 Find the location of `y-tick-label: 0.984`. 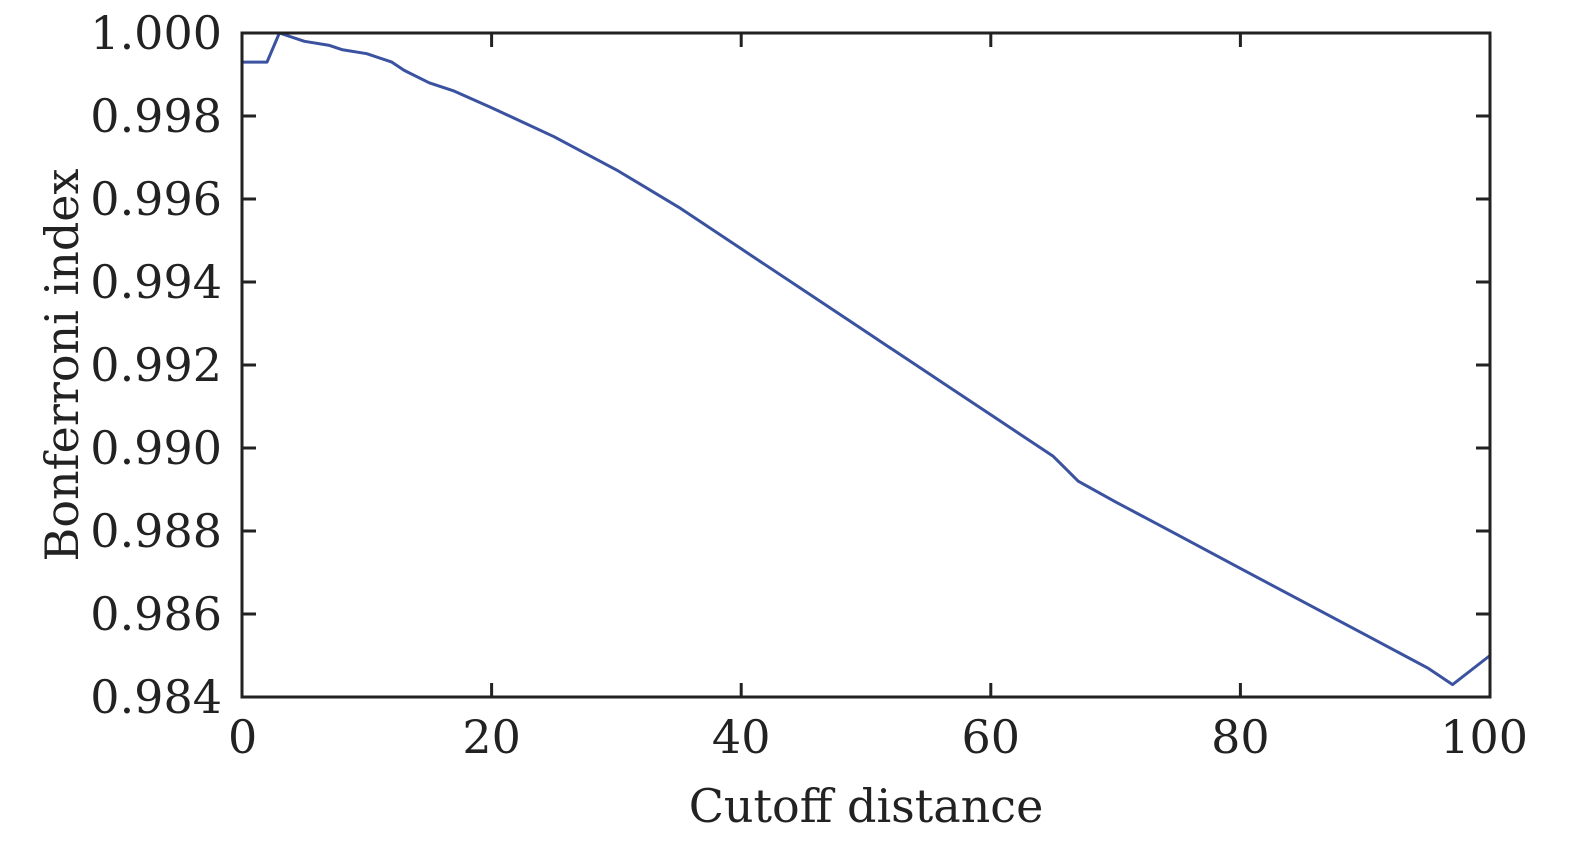

y-tick-label: 0.984 is located at coordinates (156, 697).